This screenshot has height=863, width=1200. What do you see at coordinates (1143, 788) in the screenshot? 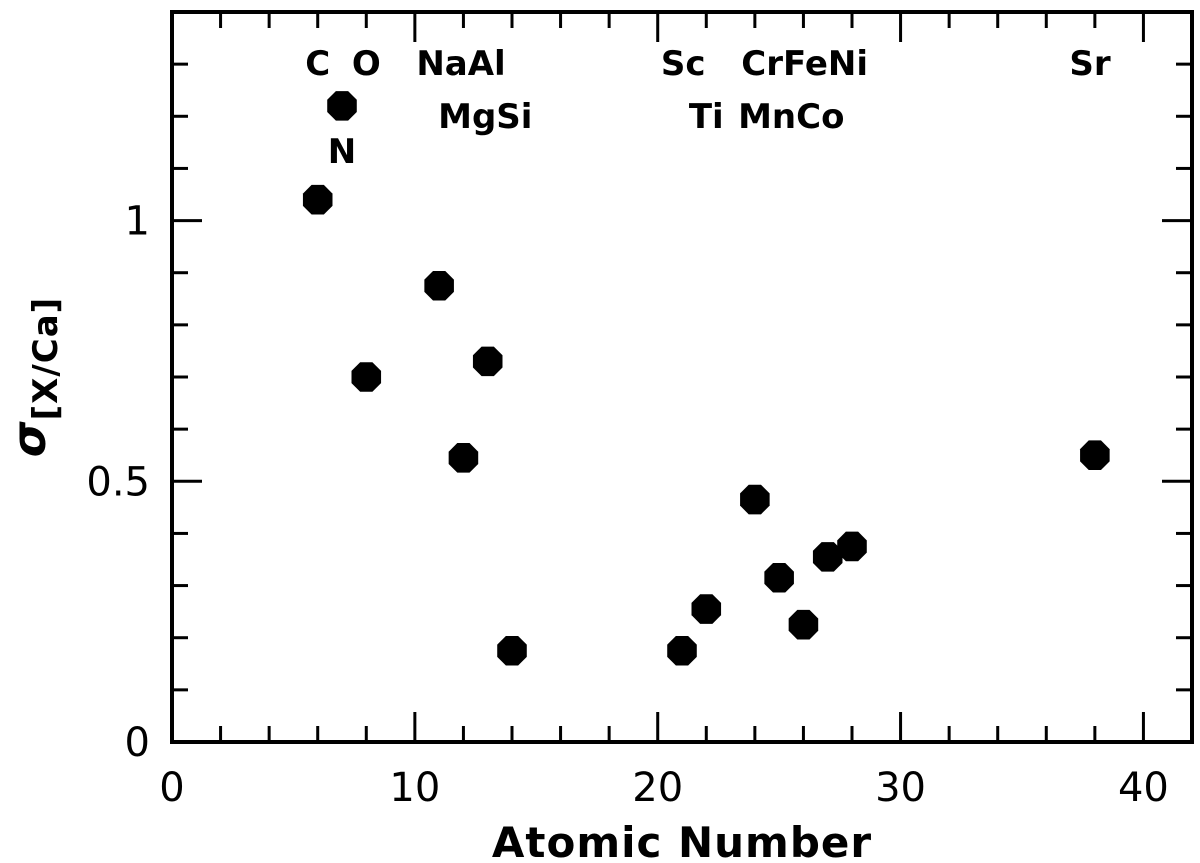
I see `x-tick-label: 40` at bounding box center [1143, 788].